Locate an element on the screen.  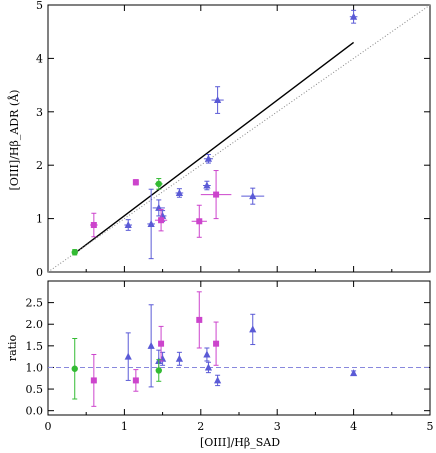
bottom-y-tick-label: 2.5 is located at coordinates (35, 303).